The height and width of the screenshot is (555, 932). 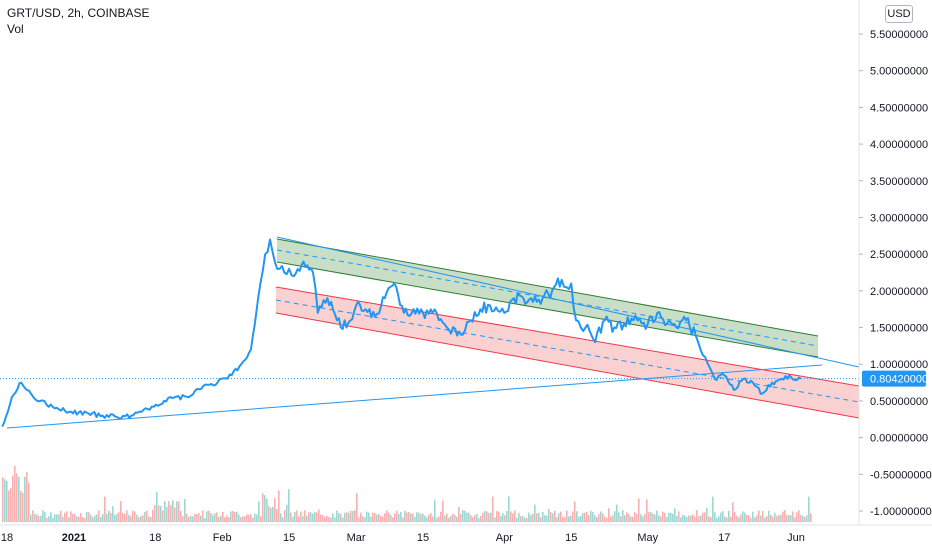 I want to click on upper-channel-top-edge, so click(x=547, y=287).